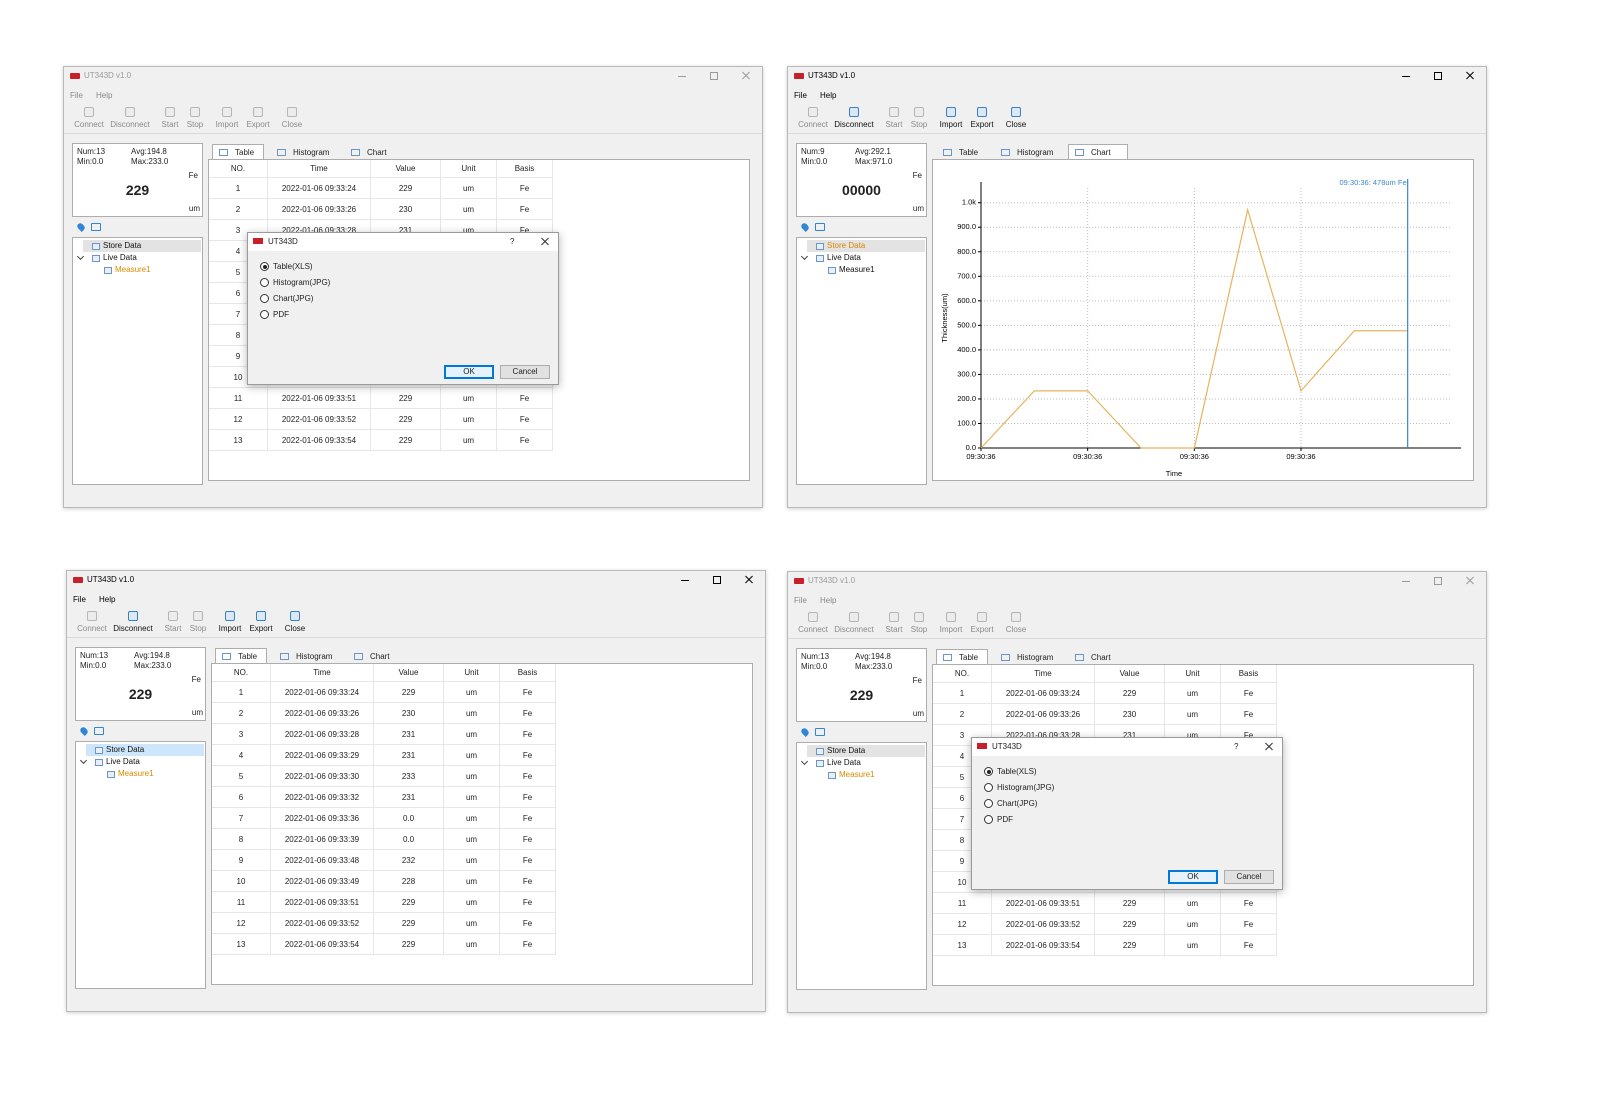 Image resolution: width=1600 pixels, height=1116 pixels. What do you see at coordinates (409, 673) in the screenshot?
I see `table-header: Value` at bounding box center [409, 673].